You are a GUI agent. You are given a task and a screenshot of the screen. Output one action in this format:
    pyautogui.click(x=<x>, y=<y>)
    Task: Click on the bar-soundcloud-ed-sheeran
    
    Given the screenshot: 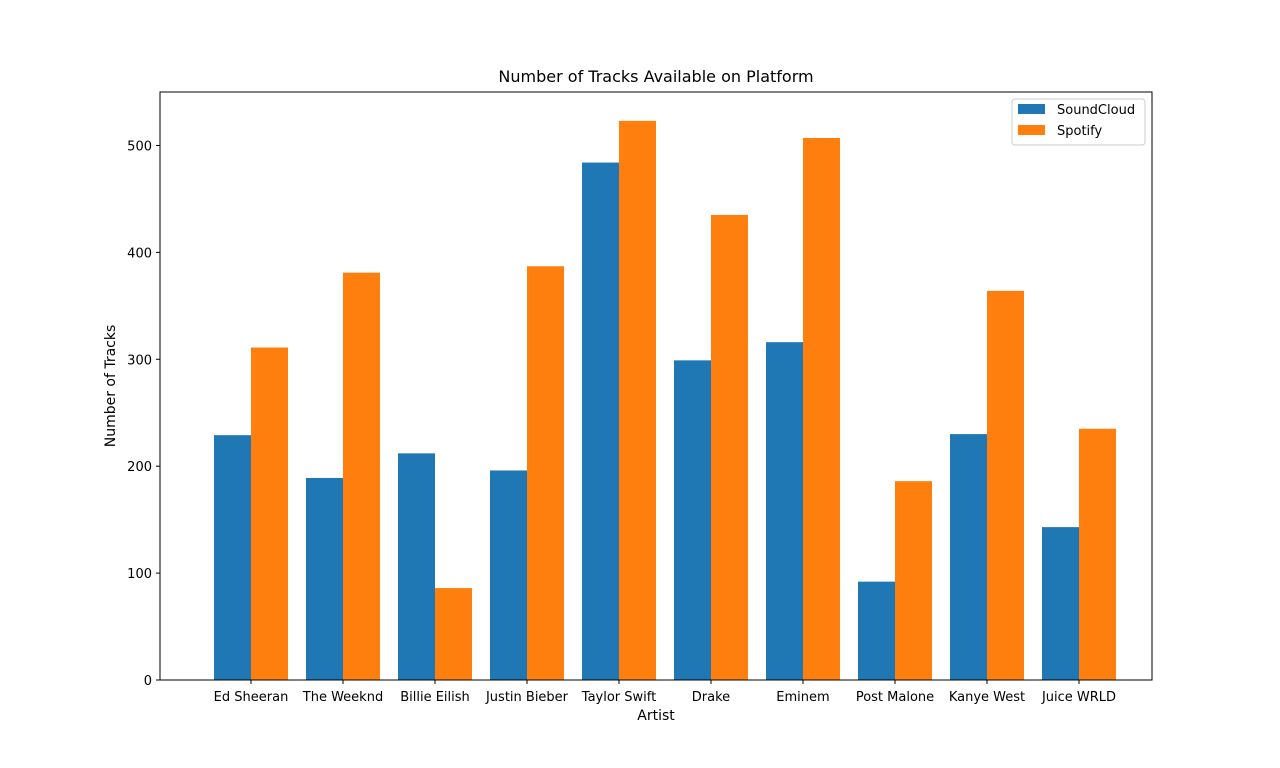 What is the action you would take?
    pyautogui.click(x=232, y=557)
    